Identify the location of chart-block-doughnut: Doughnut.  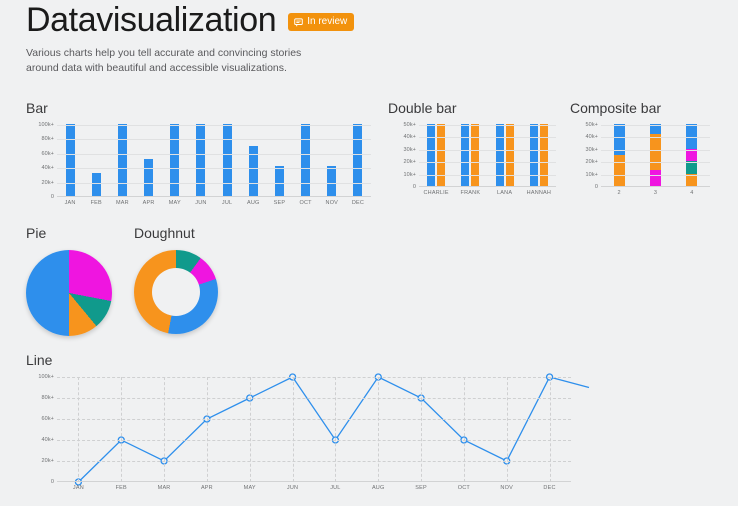
(176, 279).